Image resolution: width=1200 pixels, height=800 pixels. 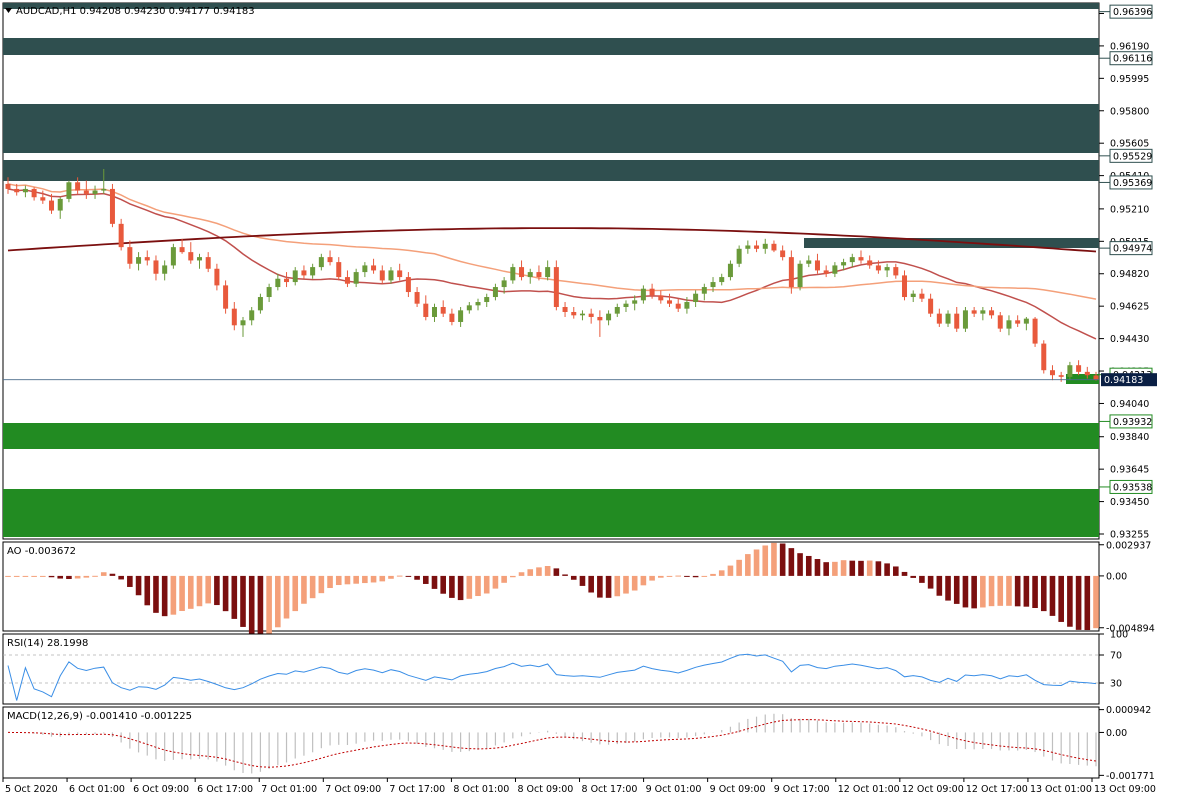 What do you see at coordinates (552, 241) in the screenshot?
I see `ma-mid-line` at bounding box center [552, 241].